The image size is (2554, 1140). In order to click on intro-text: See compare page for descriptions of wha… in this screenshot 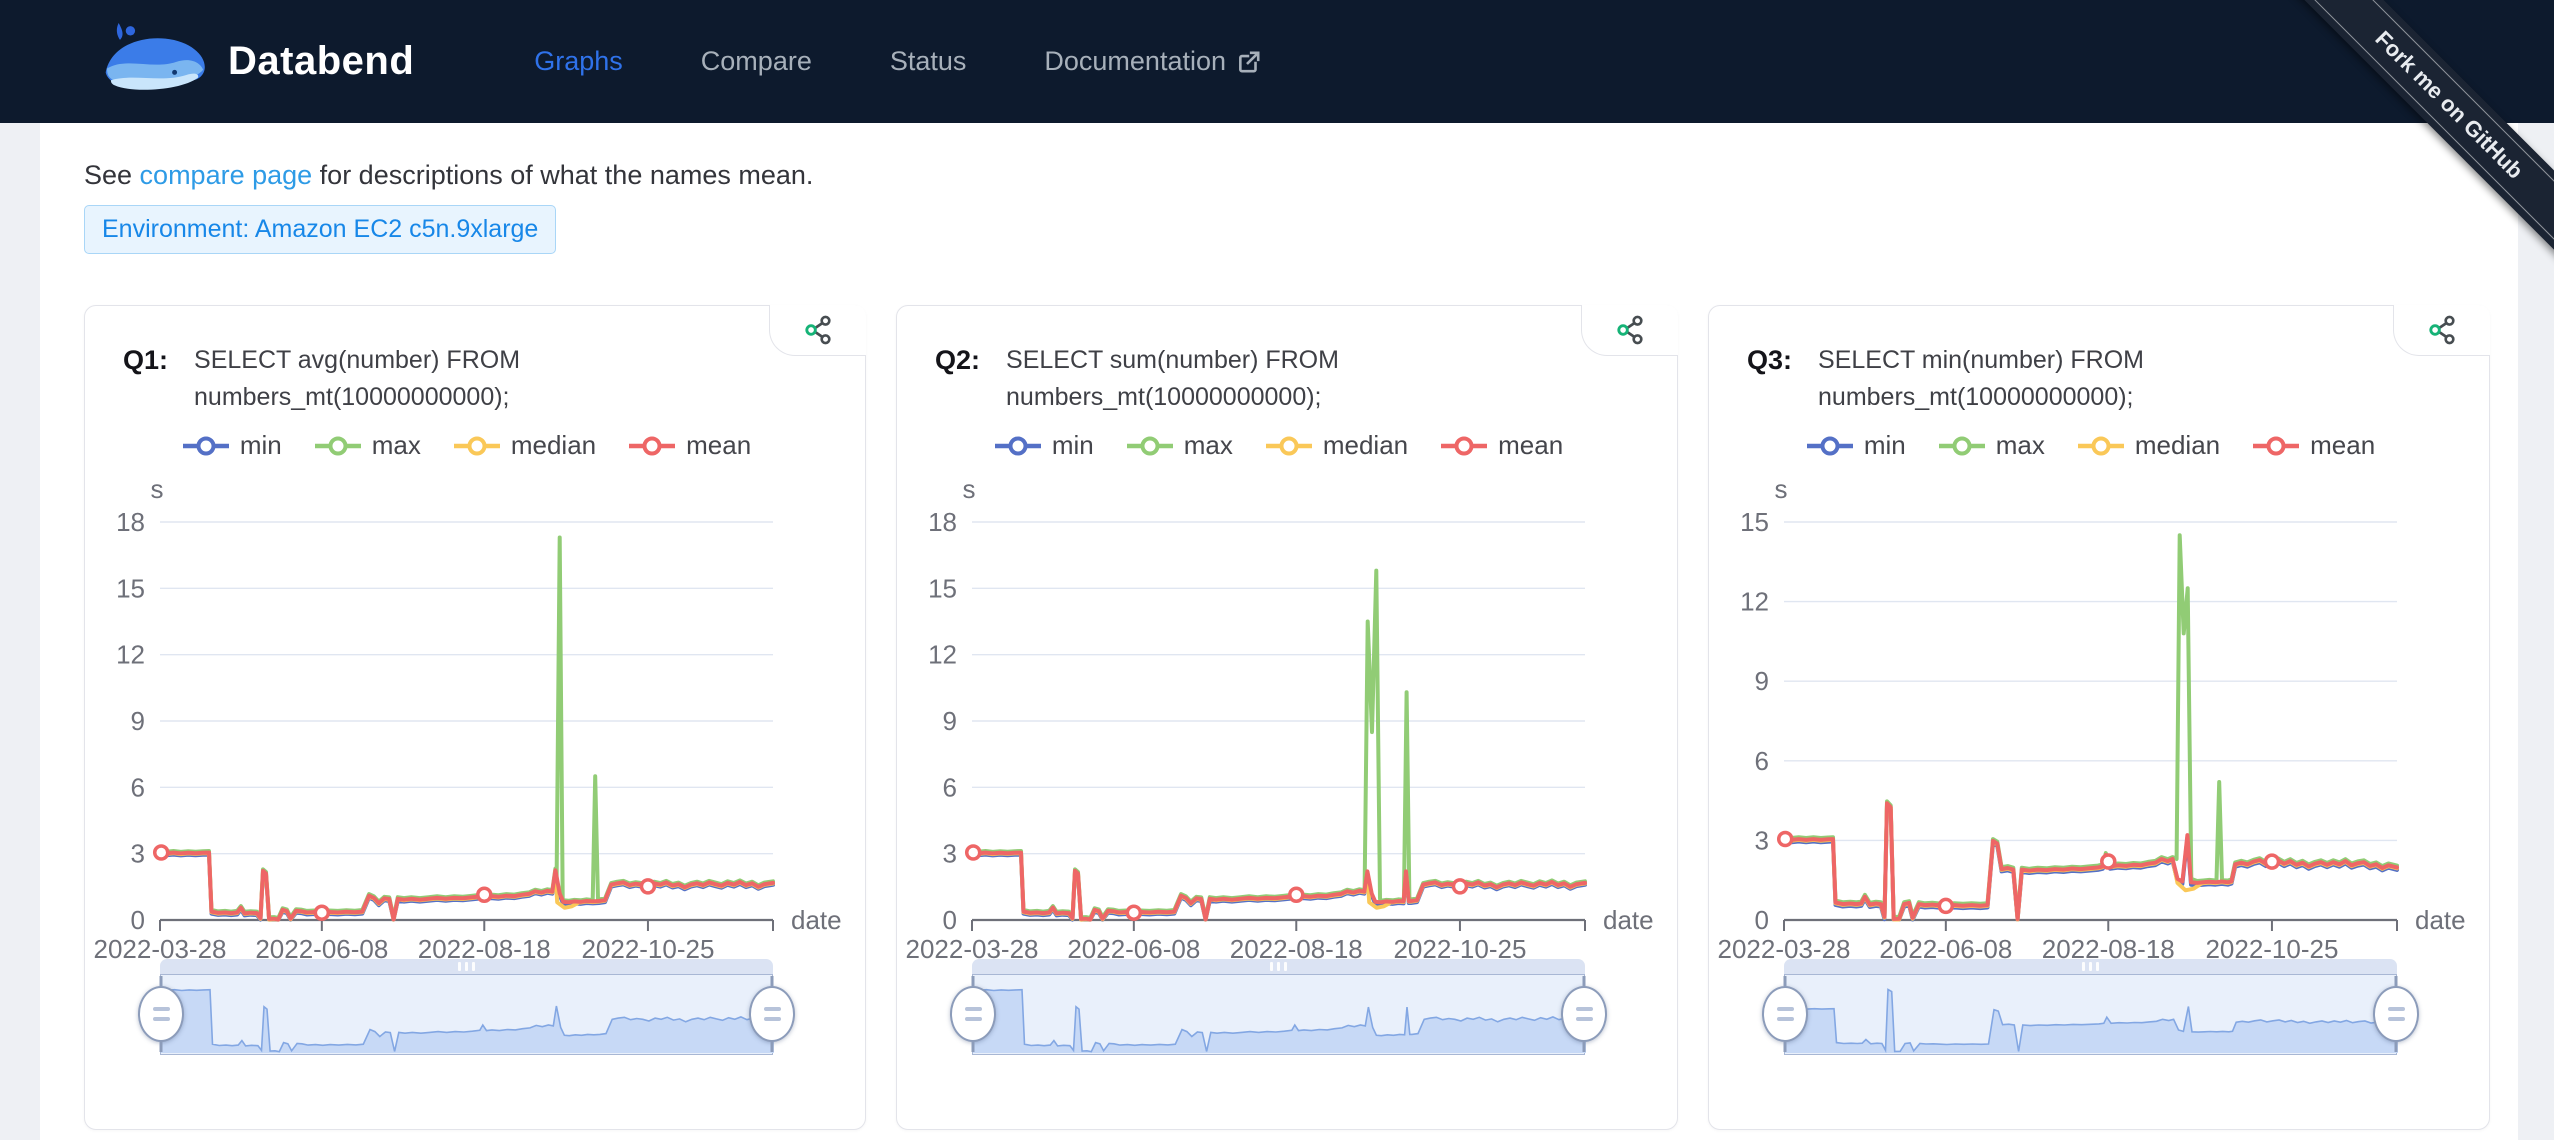, I will do `click(1279, 157)`.